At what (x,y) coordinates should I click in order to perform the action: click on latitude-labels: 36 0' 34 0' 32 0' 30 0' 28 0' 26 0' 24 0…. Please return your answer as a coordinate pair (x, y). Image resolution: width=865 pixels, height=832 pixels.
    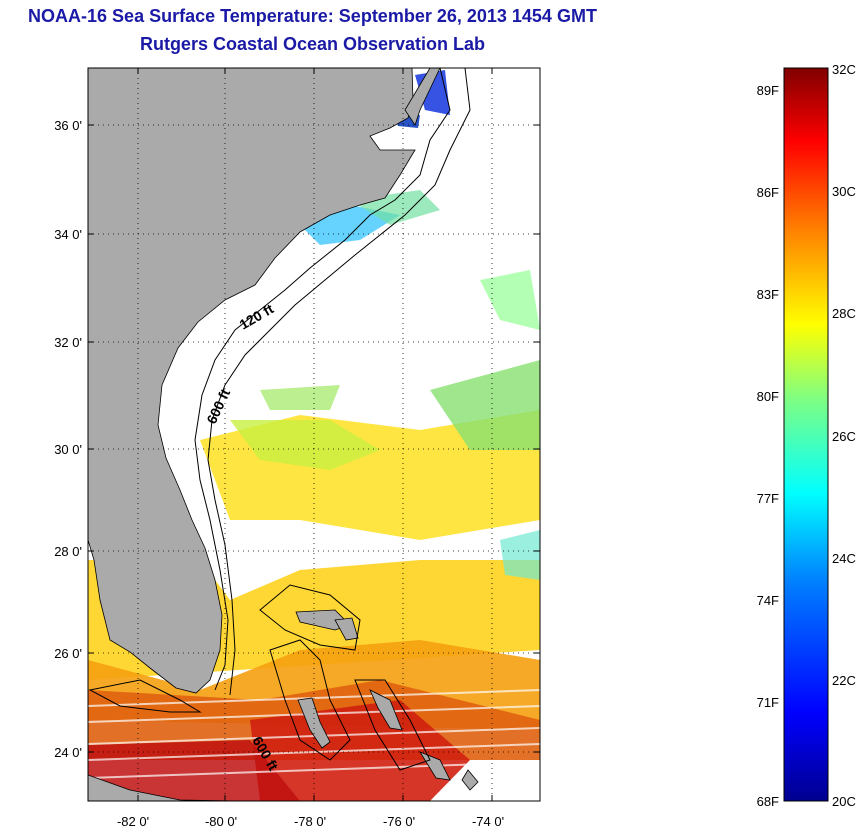
    Looking at the image, I should click on (68, 439).